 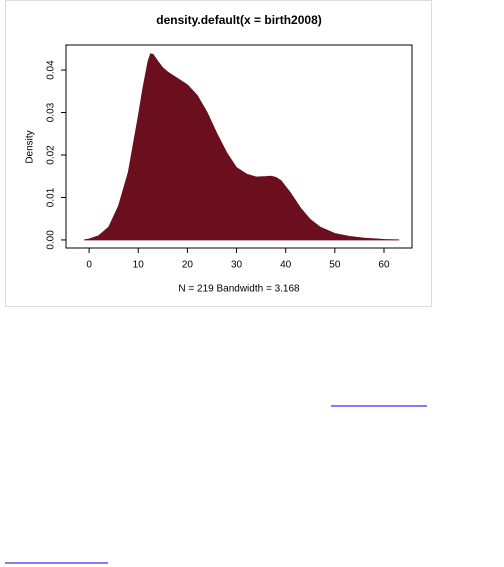 I want to click on y-axis-label: Density, so click(x=30, y=146).